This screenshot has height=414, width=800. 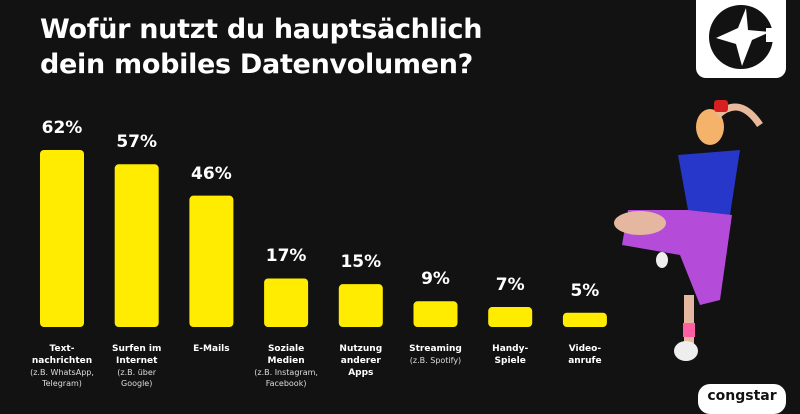 What do you see at coordinates (510, 285) in the screenshot?
I see `value-label: 7%` at bounding box center [510, 285].